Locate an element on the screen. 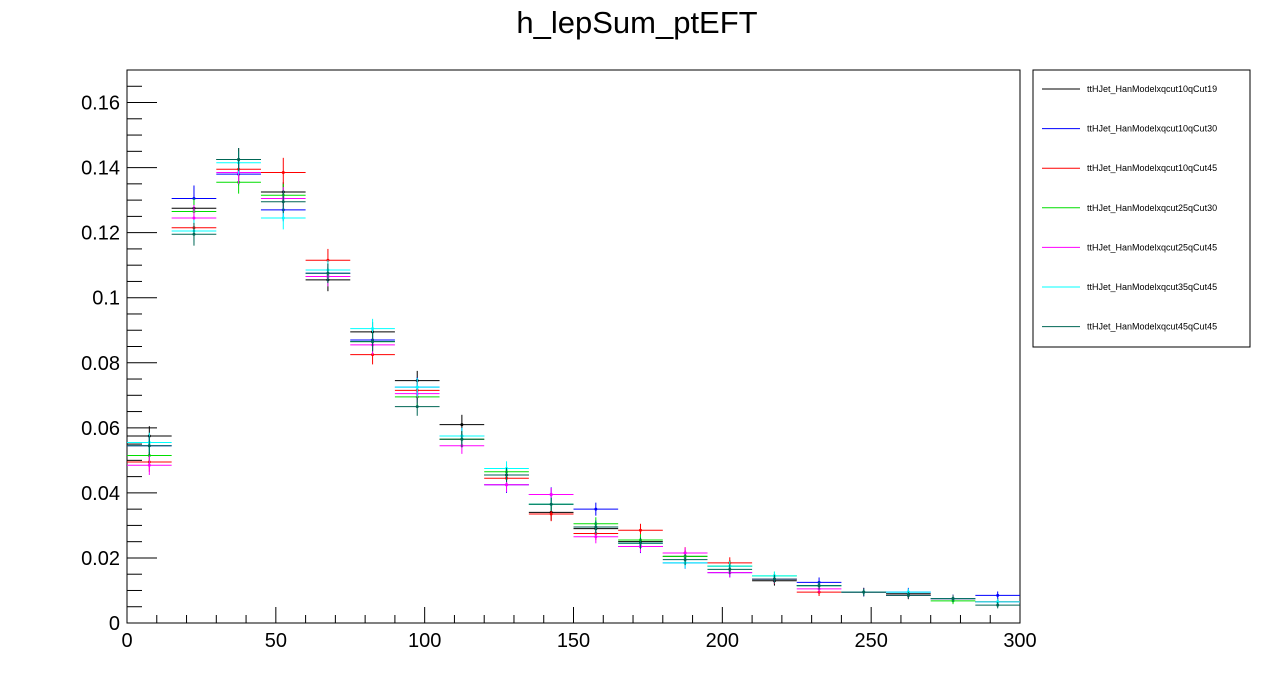 The height and width of the screenshot is (692, 1276). y-tick-label: 0.06 is located at coordinates (100, 429).